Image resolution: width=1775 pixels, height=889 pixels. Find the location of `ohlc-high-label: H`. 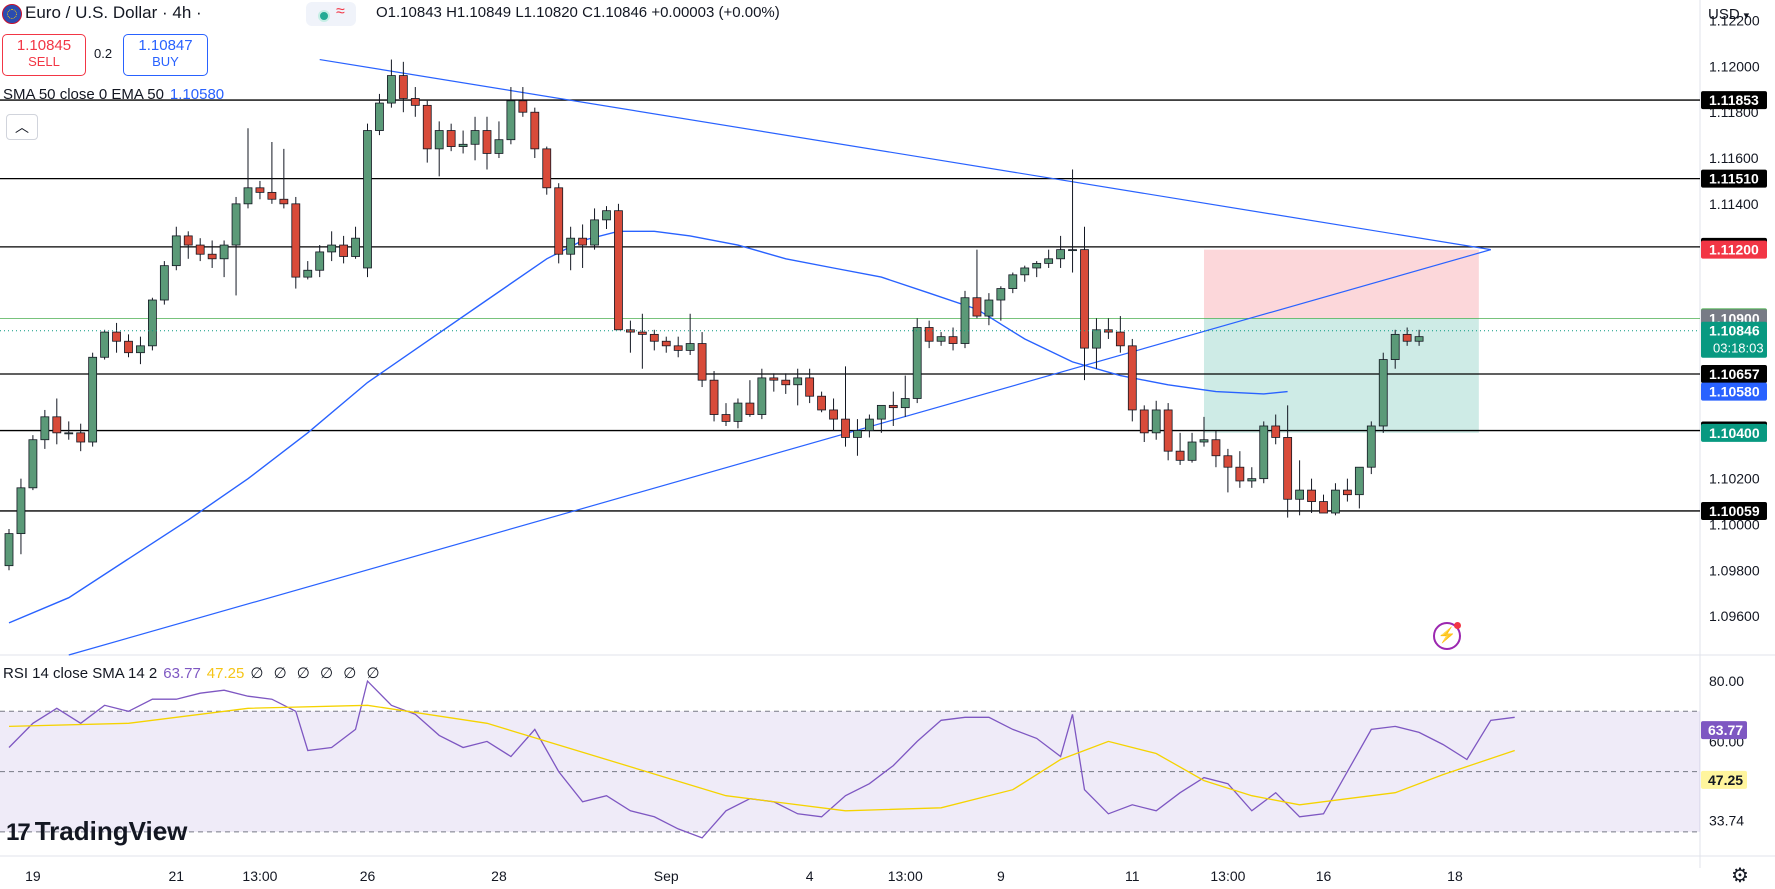

ohlc-high-label: H is located at coordinates (451, 12).